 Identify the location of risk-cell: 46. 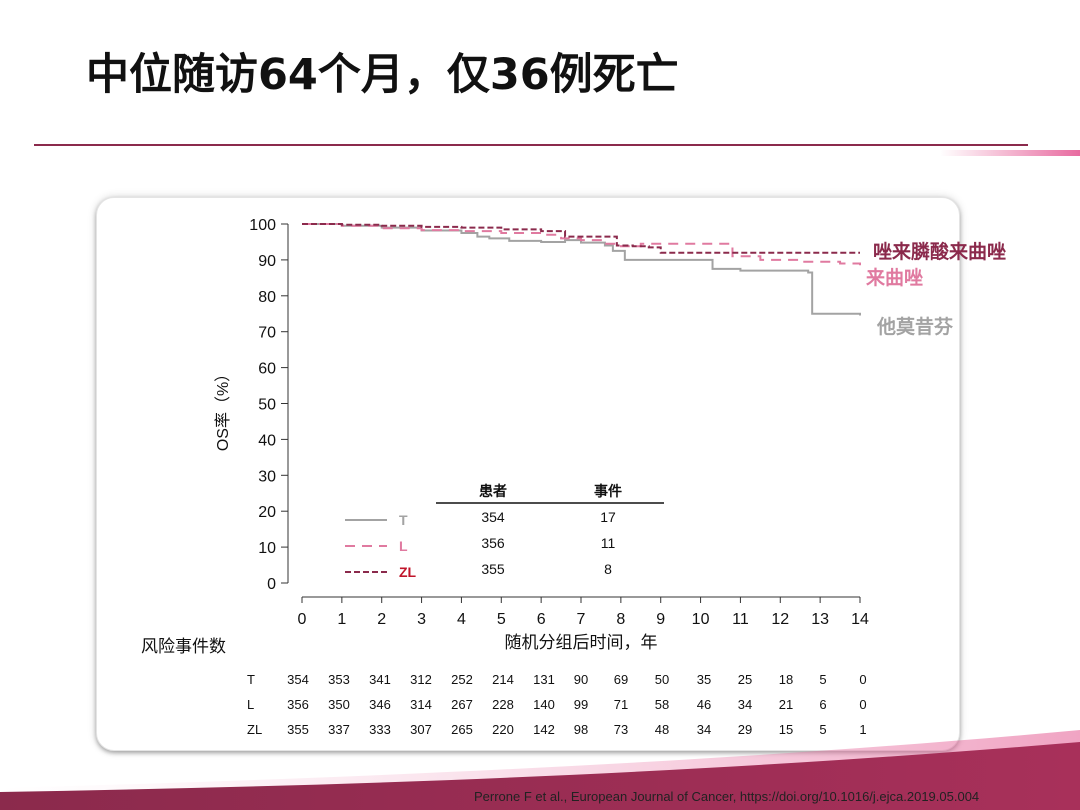
(704, 704).